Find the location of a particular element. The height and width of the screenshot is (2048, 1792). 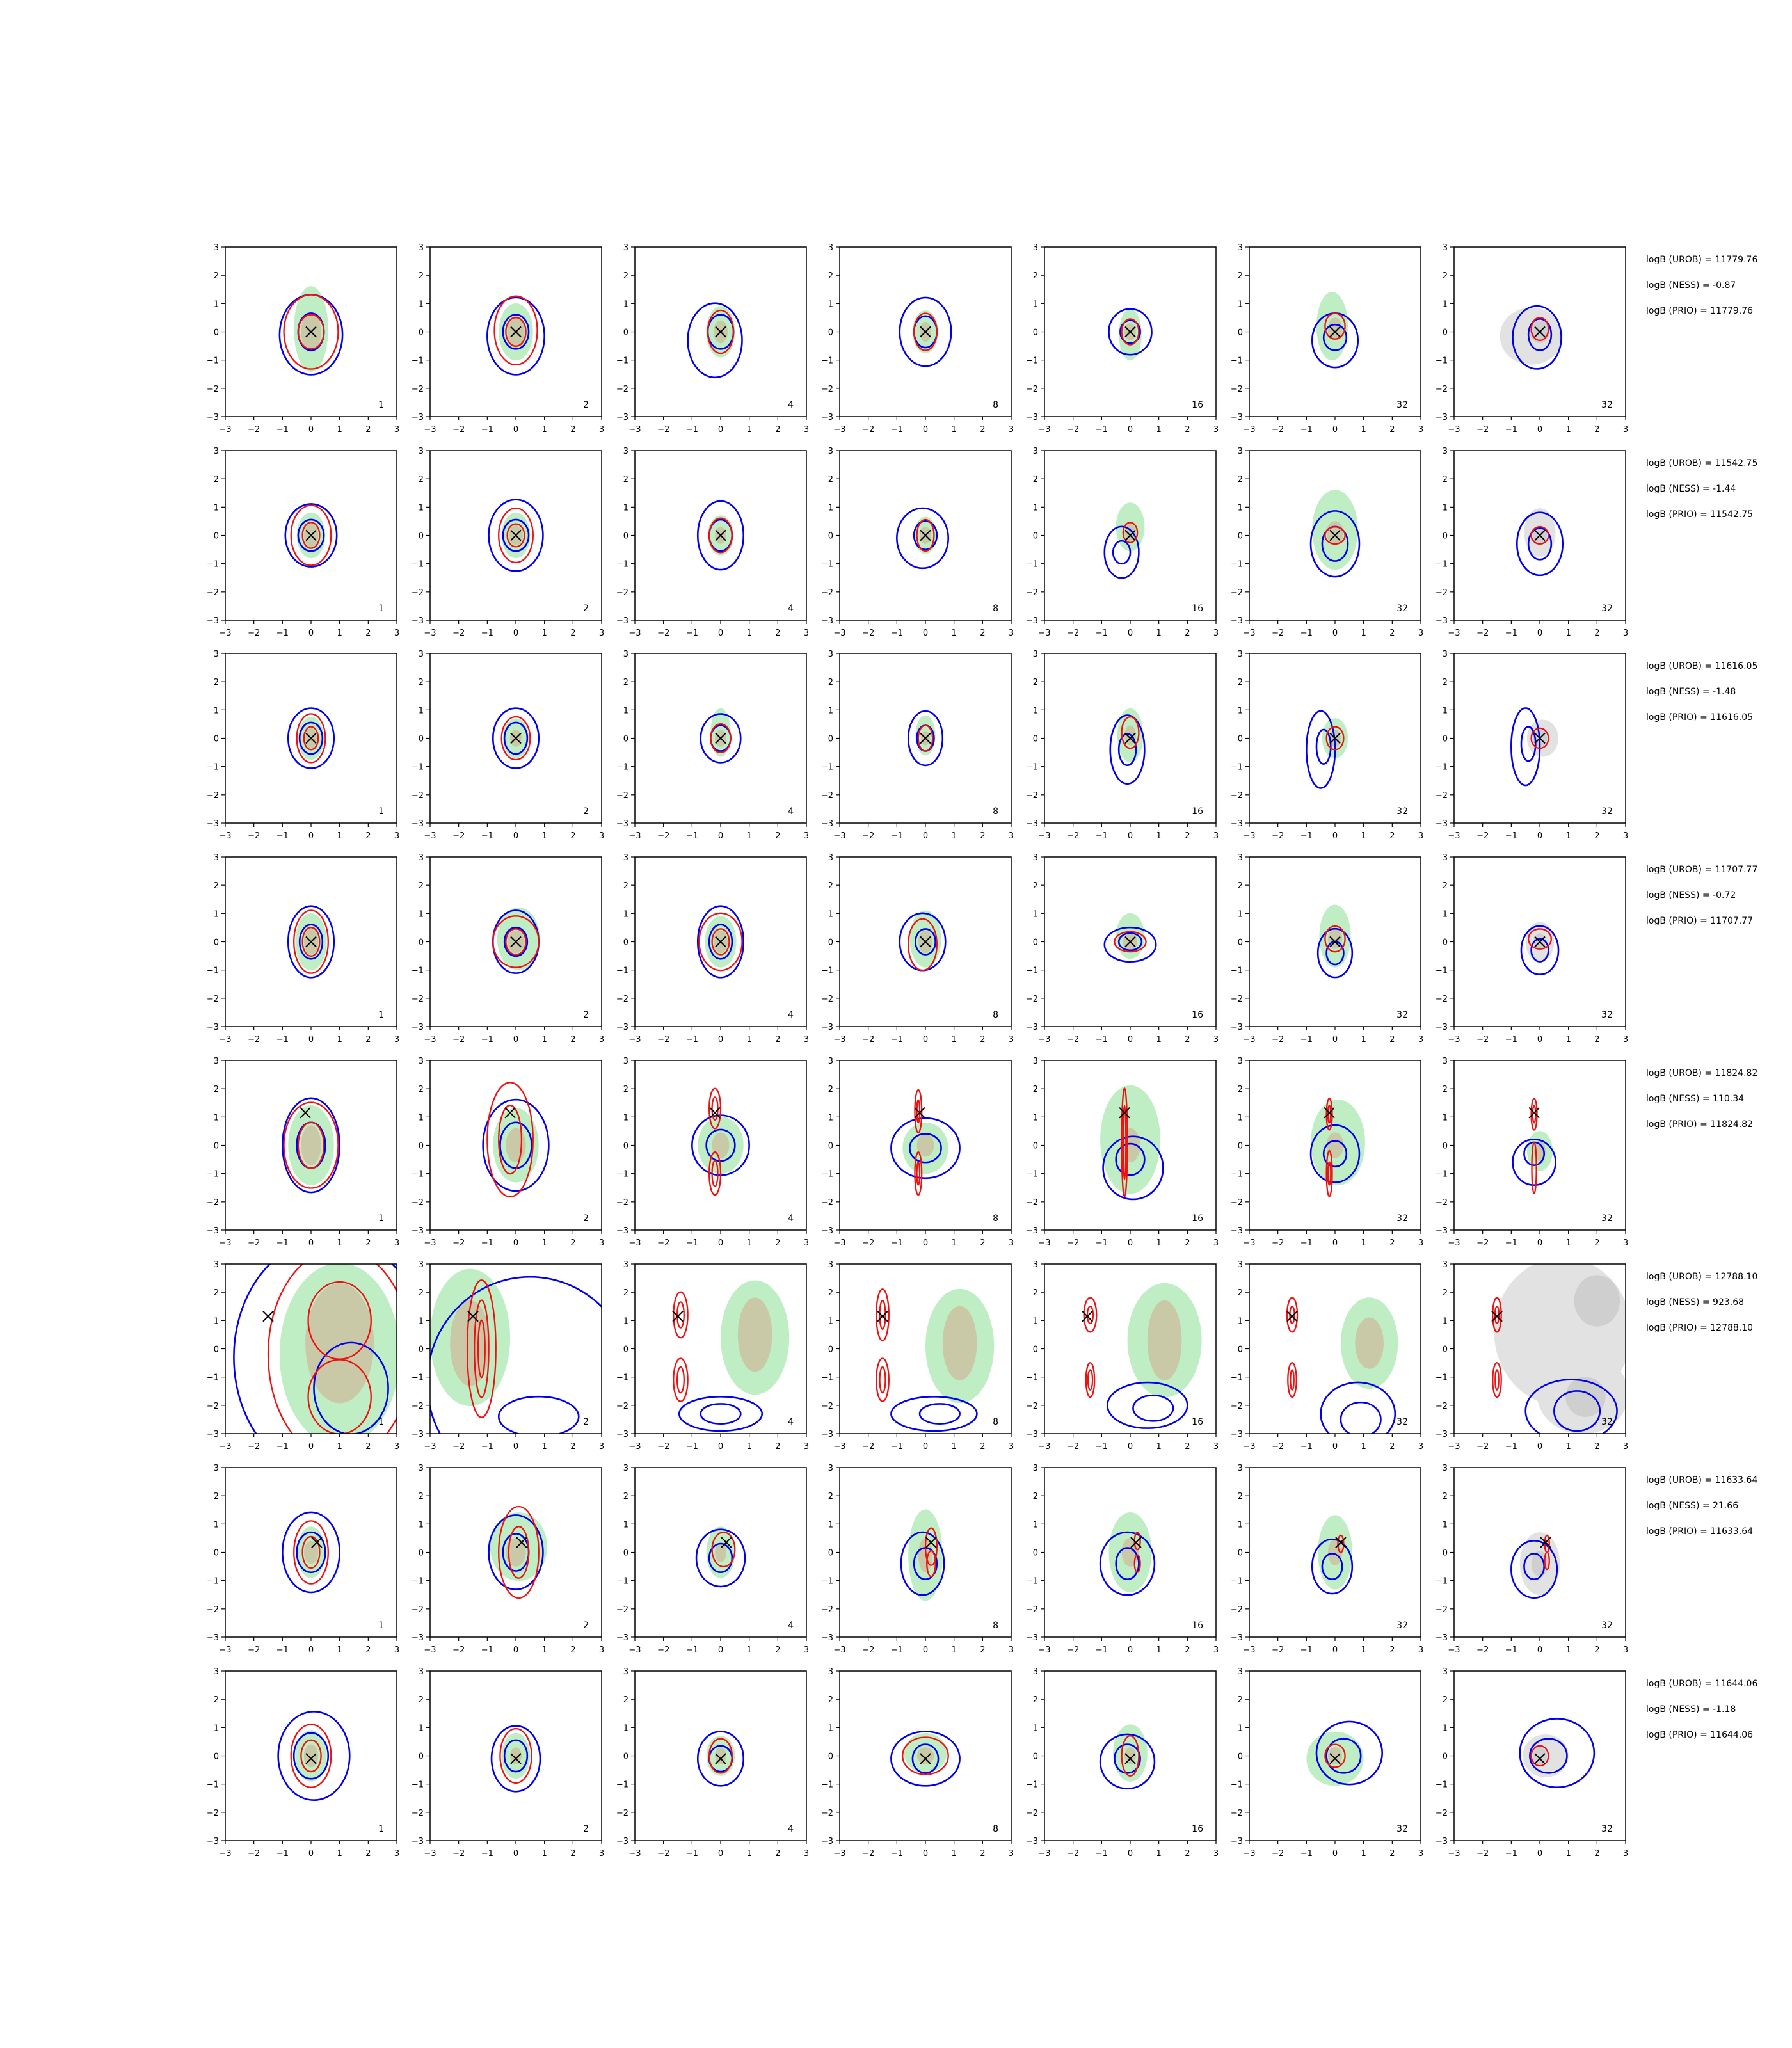

panel-r6-c6: −3−3 −2 −2 −1 −1 0 0 1 1 2 2 3 3 32 is located at coordinates (1327, 1356).